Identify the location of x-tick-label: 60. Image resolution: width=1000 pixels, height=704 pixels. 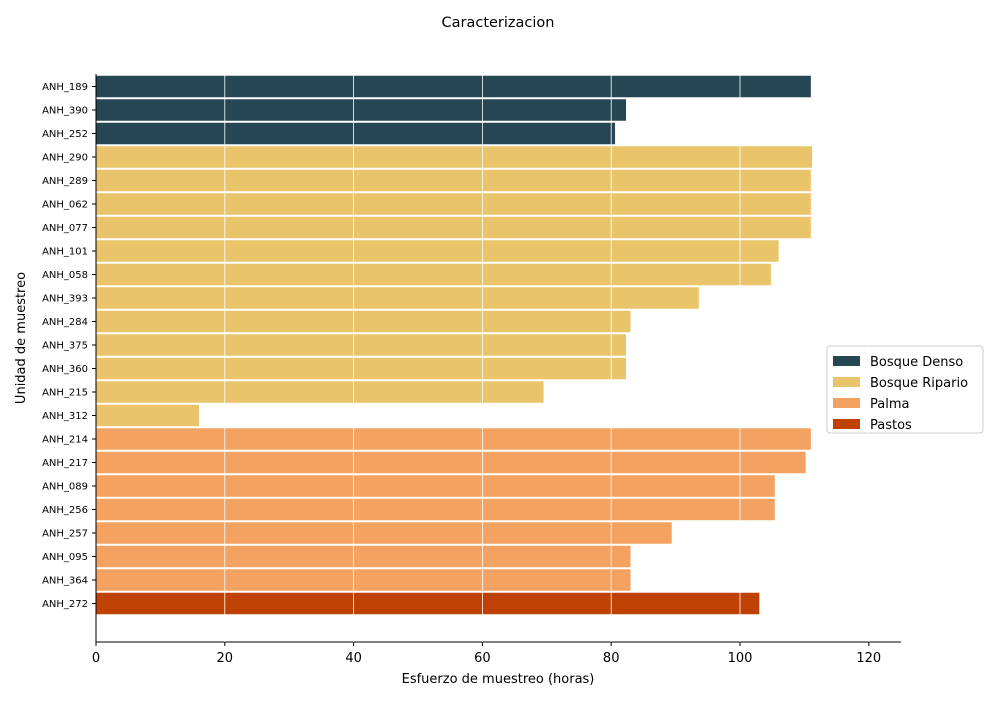
(482, 658).